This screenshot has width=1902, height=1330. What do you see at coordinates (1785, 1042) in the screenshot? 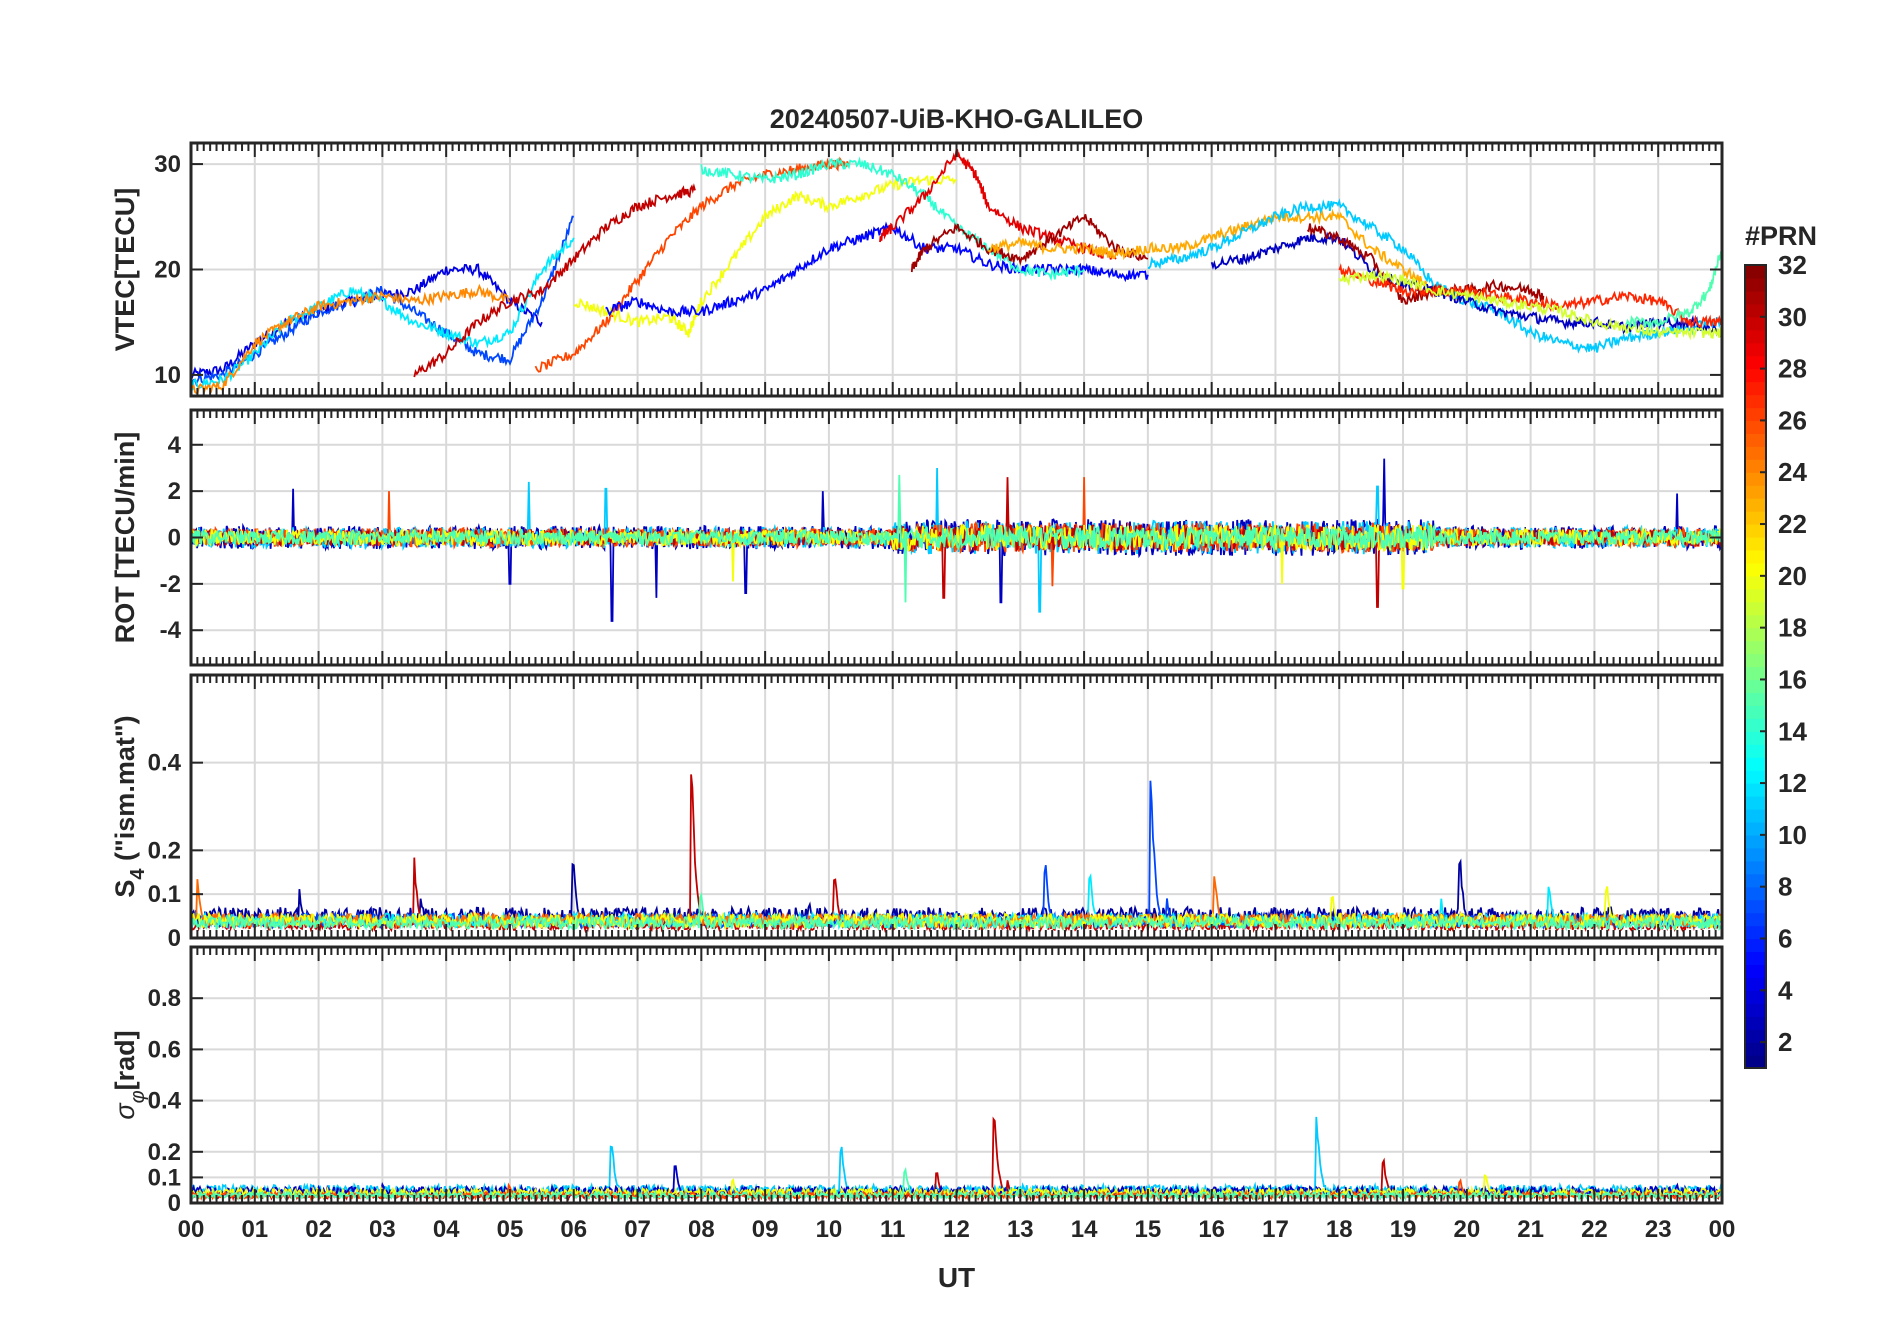
I see `colorbar-tick-label: 2` at bounding box center [1785, 1042].